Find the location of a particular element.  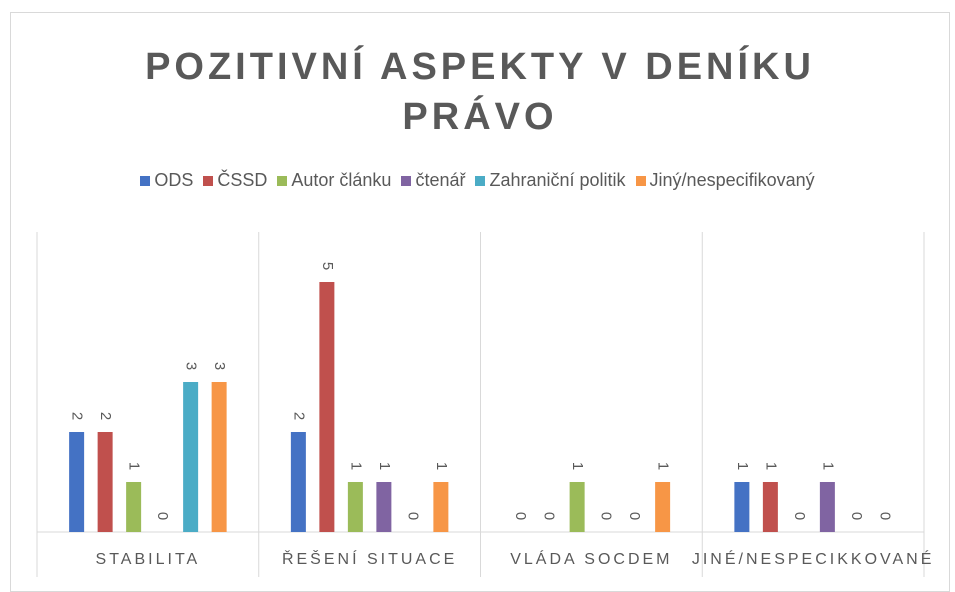

legend-item: ČSSD is located at coordinates (235, 180).